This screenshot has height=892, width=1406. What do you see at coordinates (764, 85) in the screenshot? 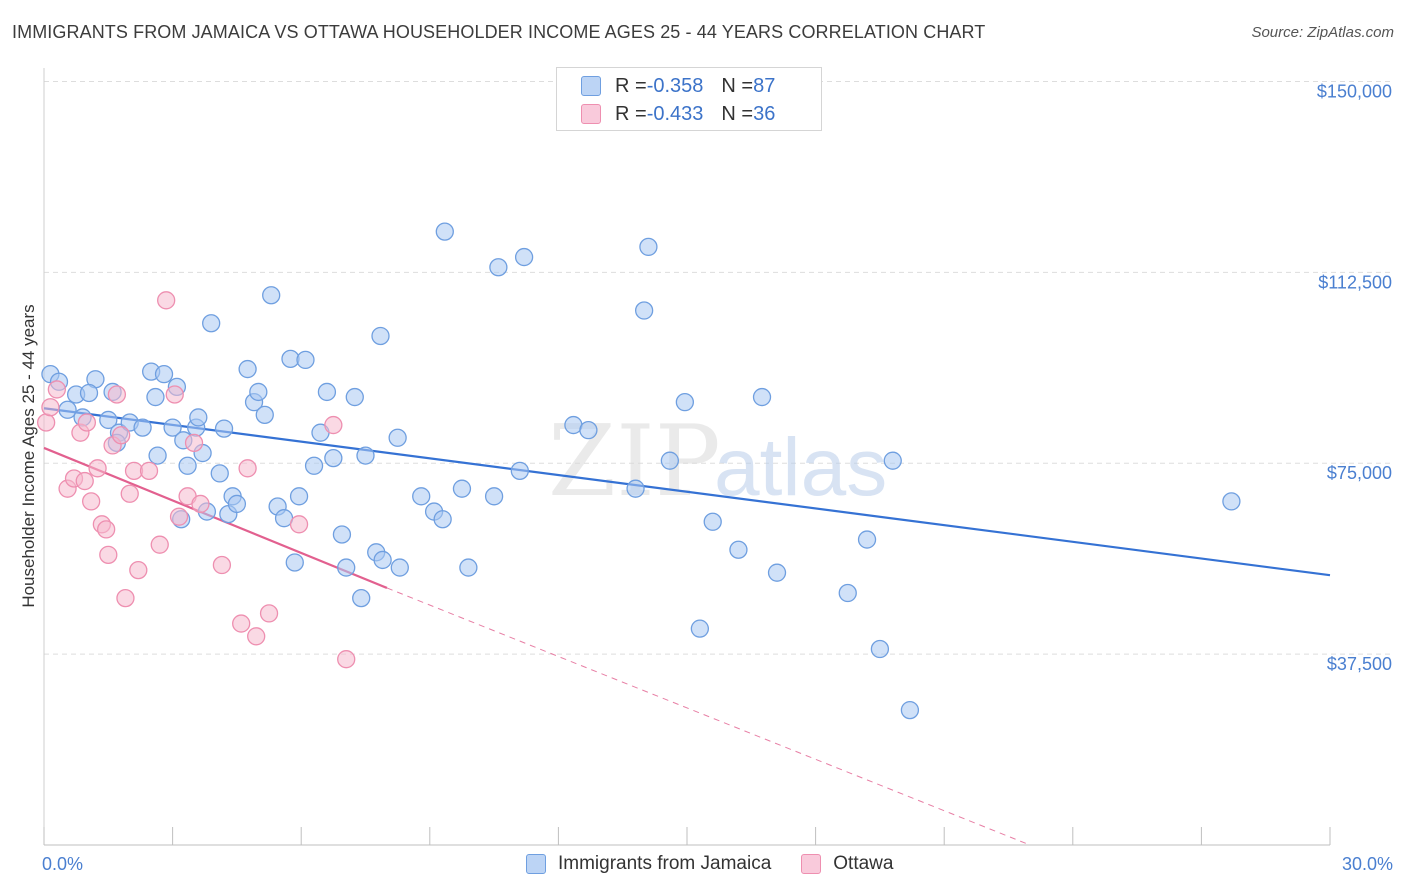
I see `legend-n-value: 87` at bounding box center [764, 85].